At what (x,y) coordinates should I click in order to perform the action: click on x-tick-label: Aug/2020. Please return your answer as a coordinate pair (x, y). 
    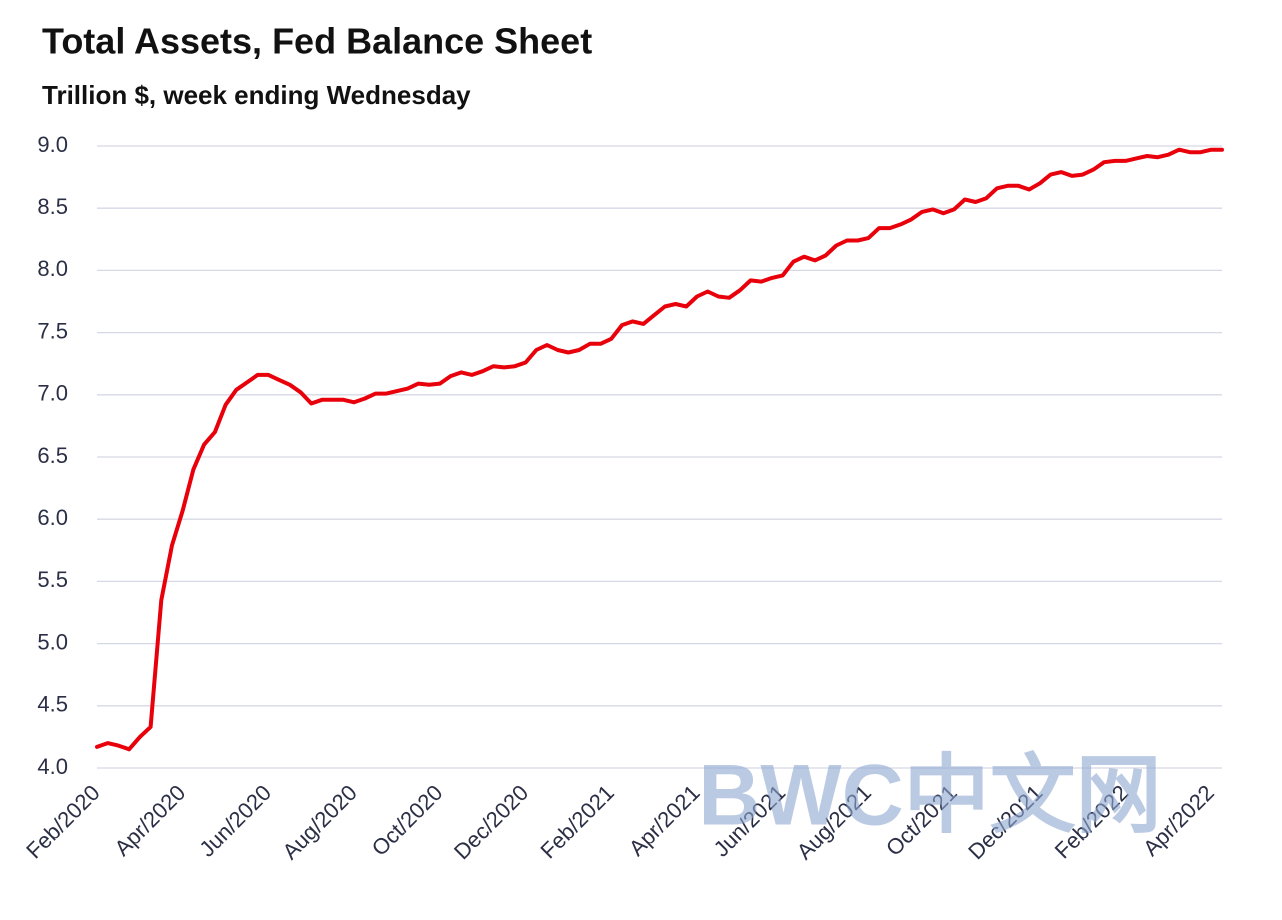
    Looking at the image, I should click on (319, 822).